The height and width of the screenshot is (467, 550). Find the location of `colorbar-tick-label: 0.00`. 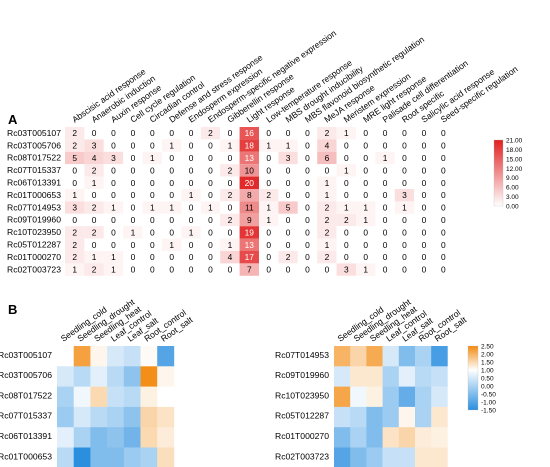

colorbar-tick-label: 0.00 is located at coordinates (512, 207).